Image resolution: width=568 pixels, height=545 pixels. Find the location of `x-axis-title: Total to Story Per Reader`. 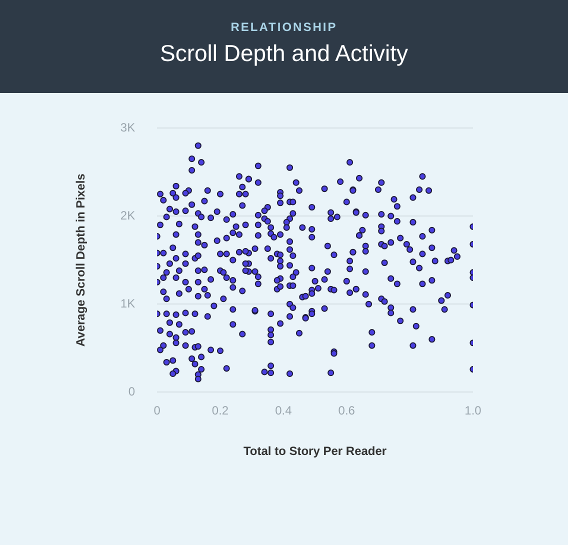

x-axis-title: Total to Story Per Reader is located at coordinates (315, 451).